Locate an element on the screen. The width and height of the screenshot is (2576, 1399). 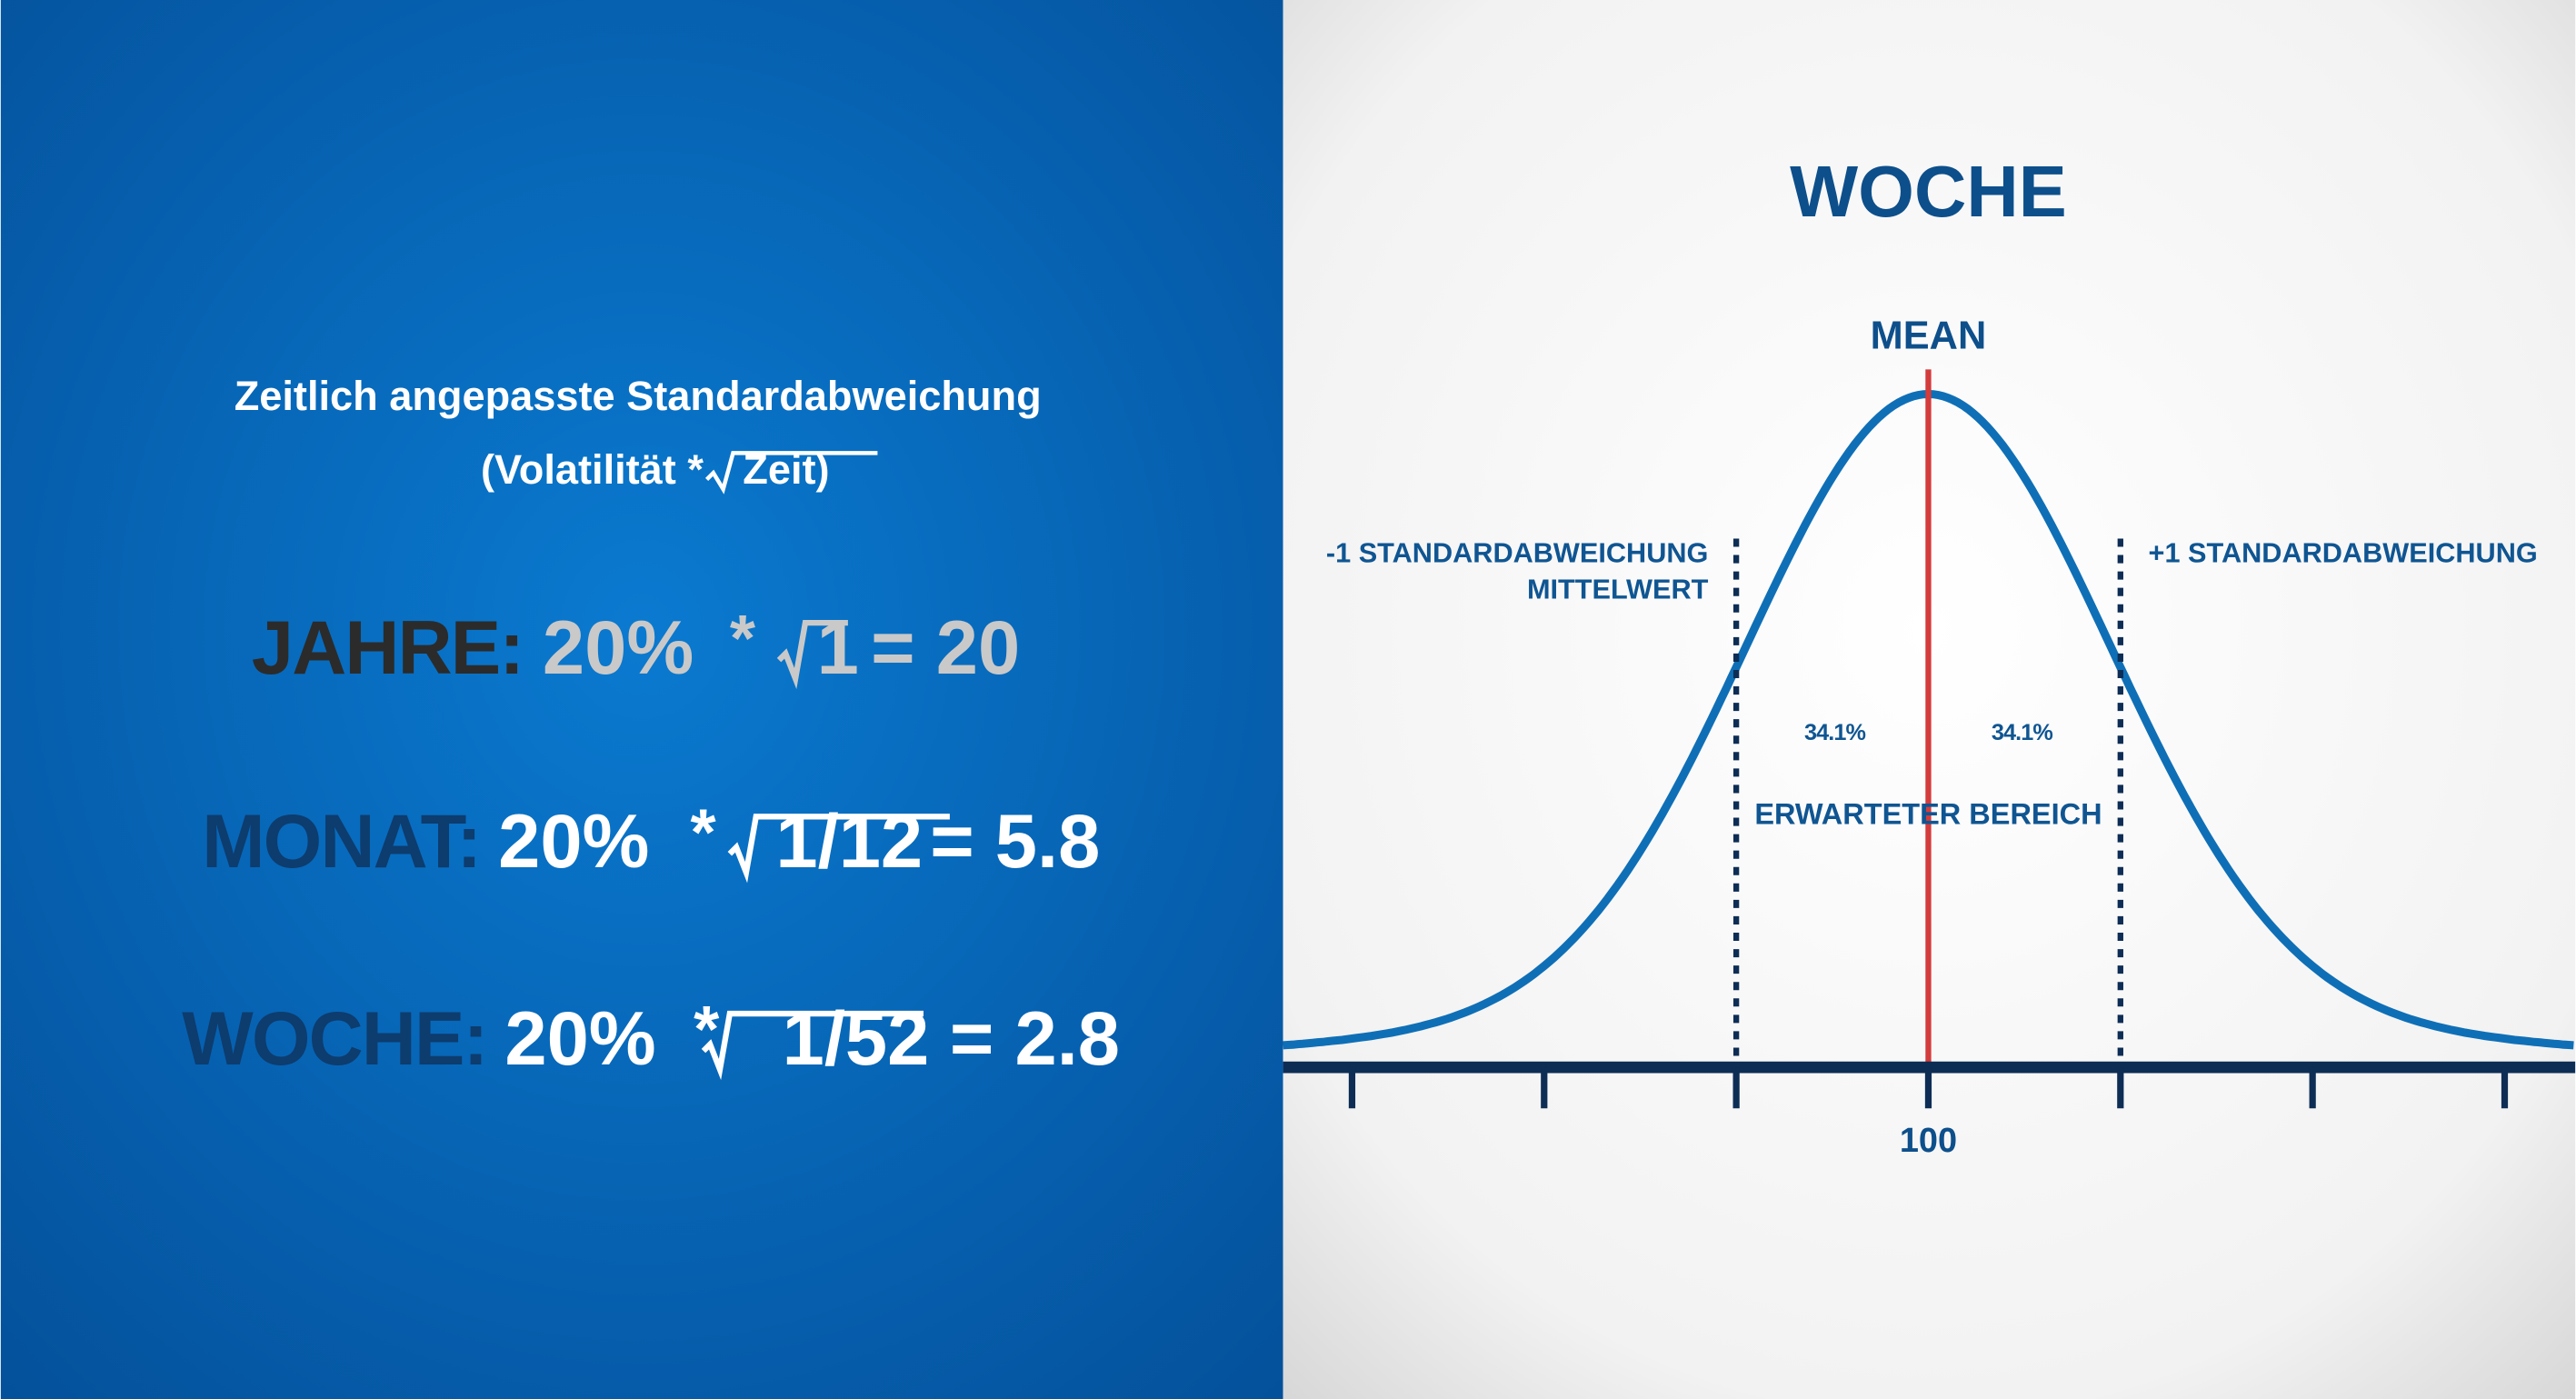
minus-label: MITTELWERT is located at coordinates (1618, 589).